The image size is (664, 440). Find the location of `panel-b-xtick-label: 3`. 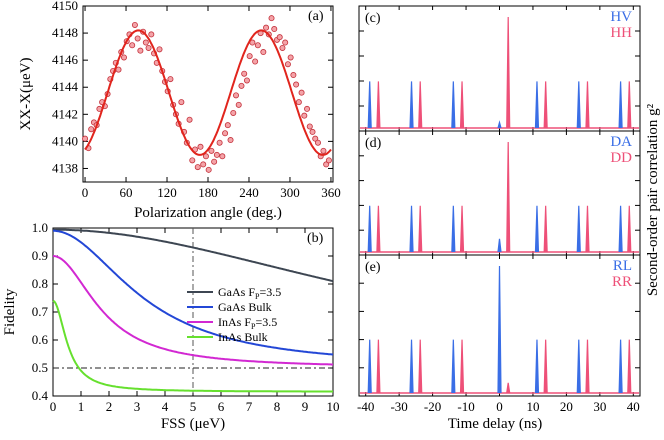

panel-b-xtick-label: 3 is located at coordinates (137, 406).